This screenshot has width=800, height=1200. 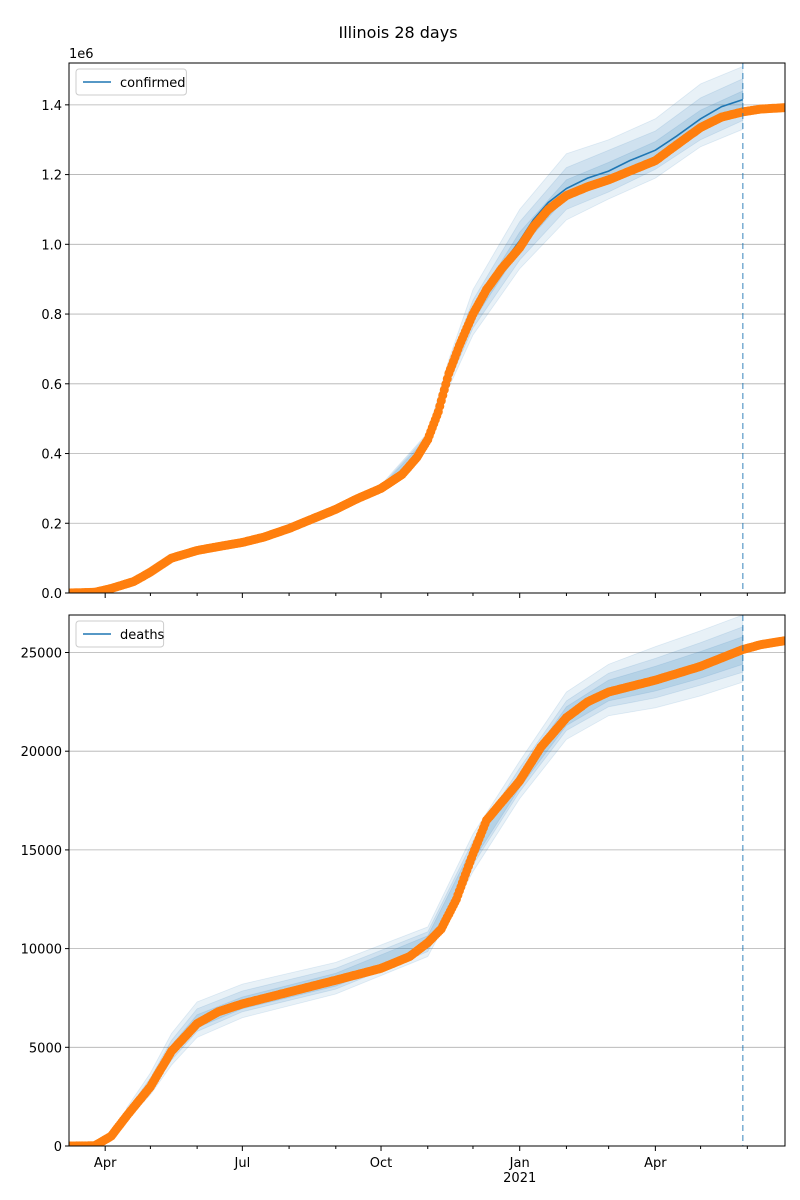 I want to click on y-tick-label: 20000, so click(x=41, y=752).